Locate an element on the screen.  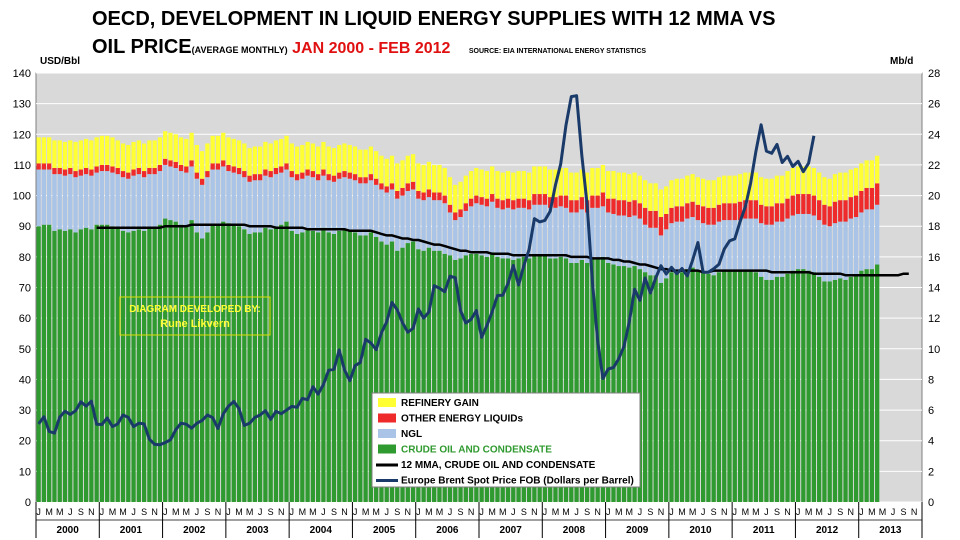
refinery-legend-label: REFINERY GAIN is located at coordinates (440, 403).